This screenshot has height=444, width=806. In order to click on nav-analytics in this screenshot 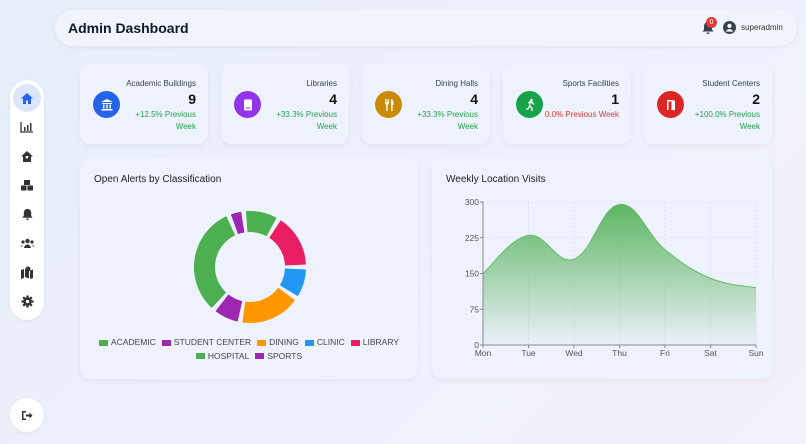, I will do `click(27, 127)`.